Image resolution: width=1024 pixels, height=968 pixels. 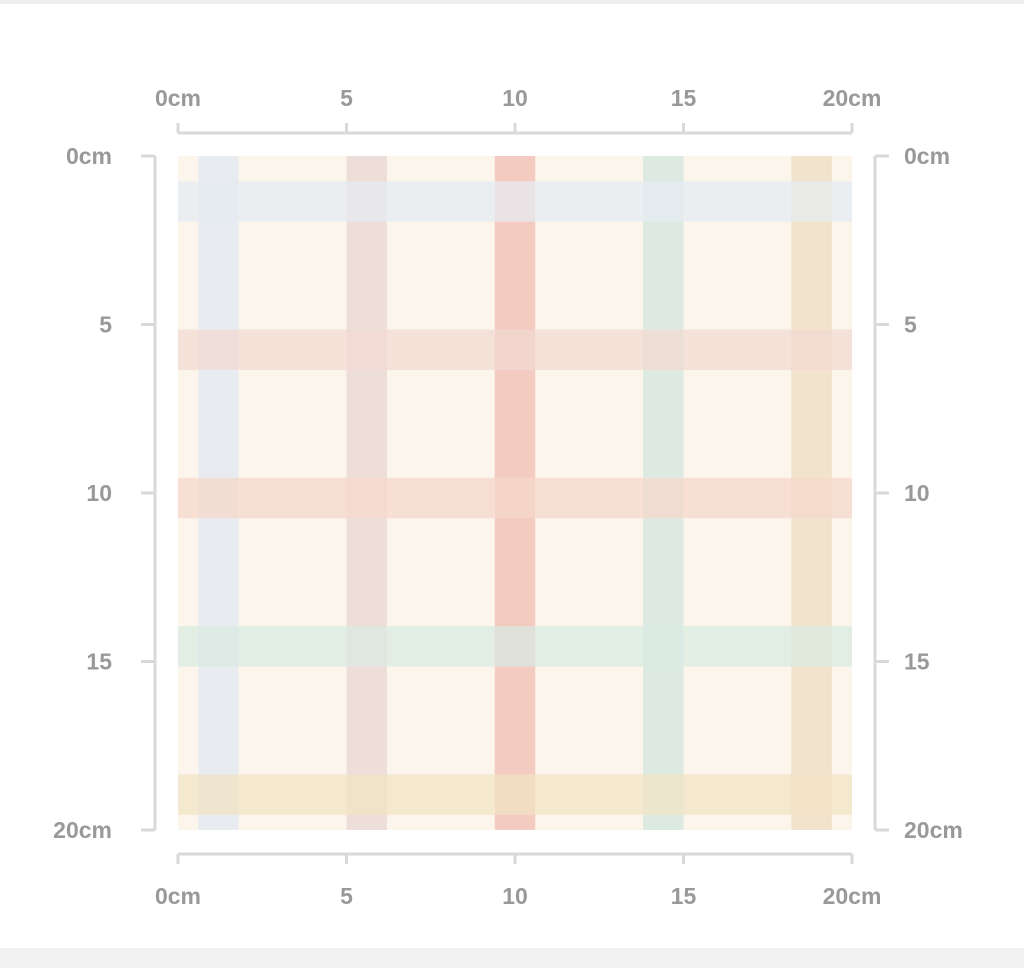 I want to click on left-label-10: 10, so click(x=99, y=493).